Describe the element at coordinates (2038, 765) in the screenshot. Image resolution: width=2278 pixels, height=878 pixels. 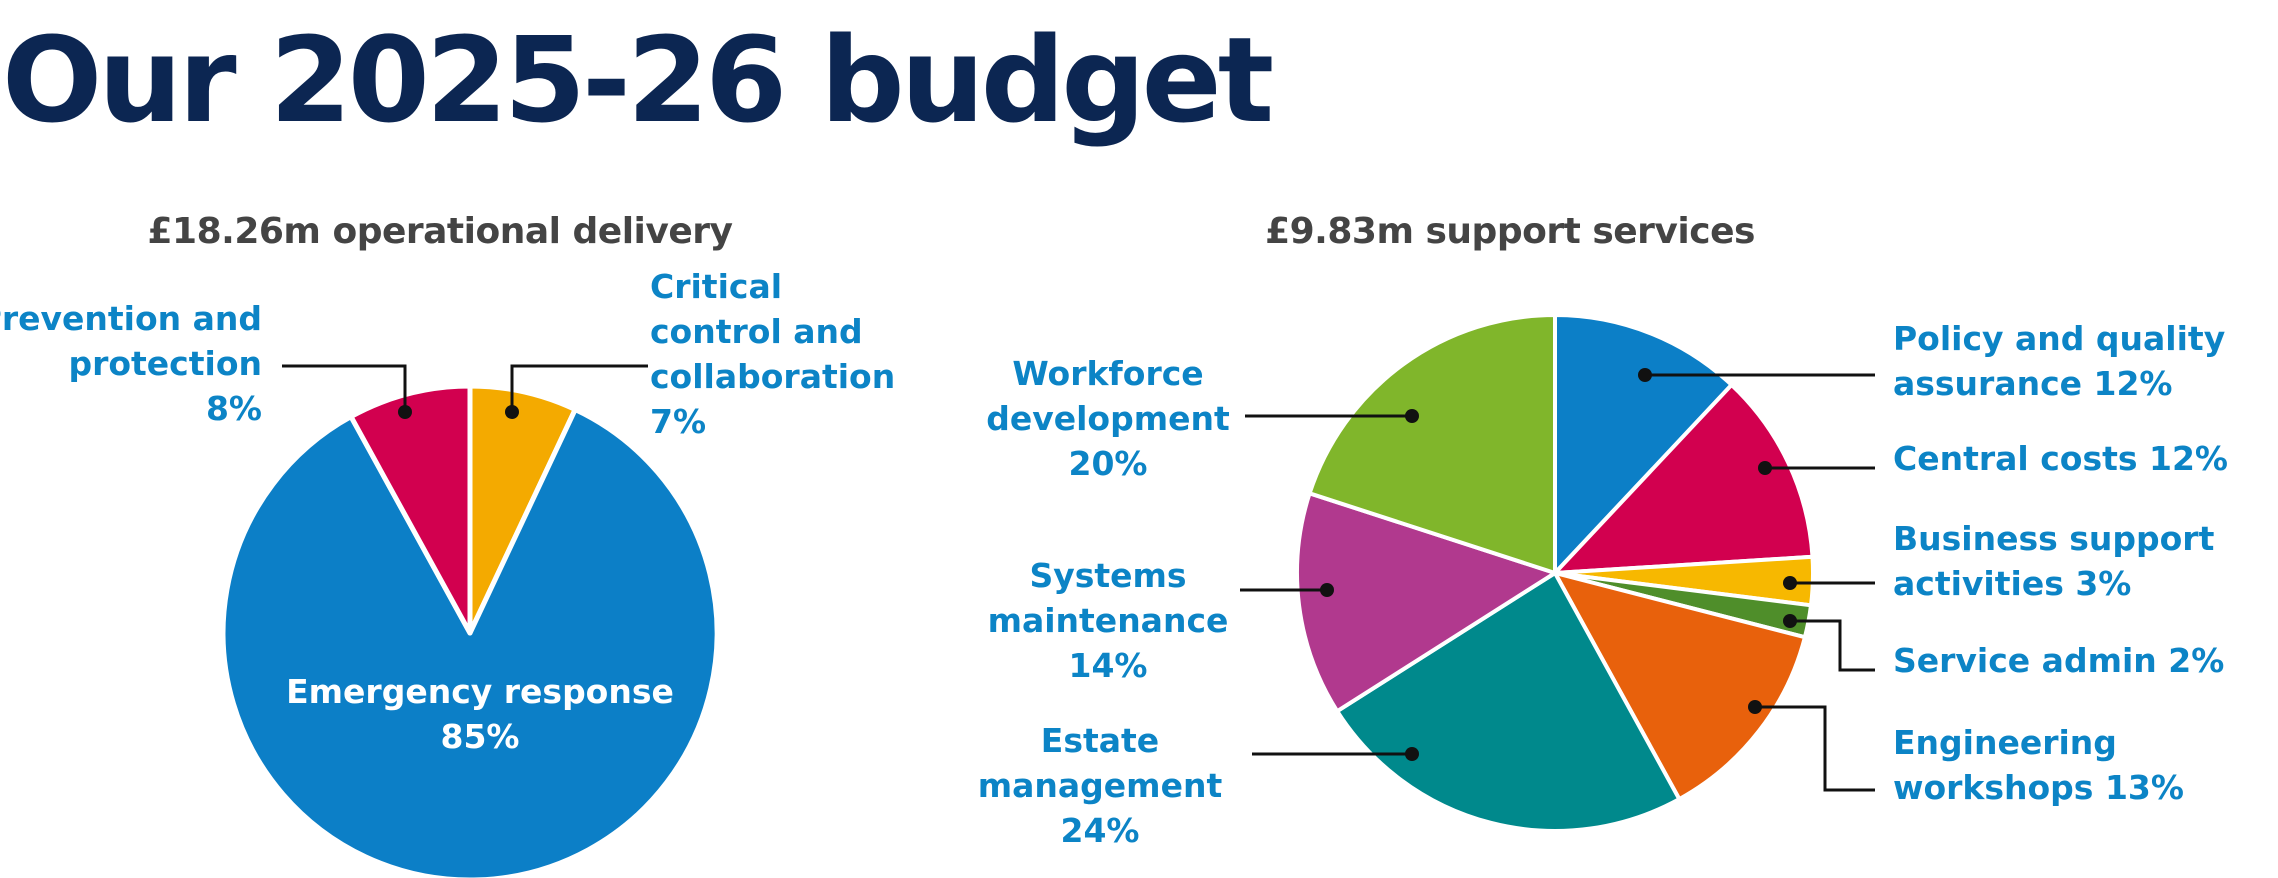
I see `slice-label-engineering-workshops: Engineering workshops 13%` at that location.